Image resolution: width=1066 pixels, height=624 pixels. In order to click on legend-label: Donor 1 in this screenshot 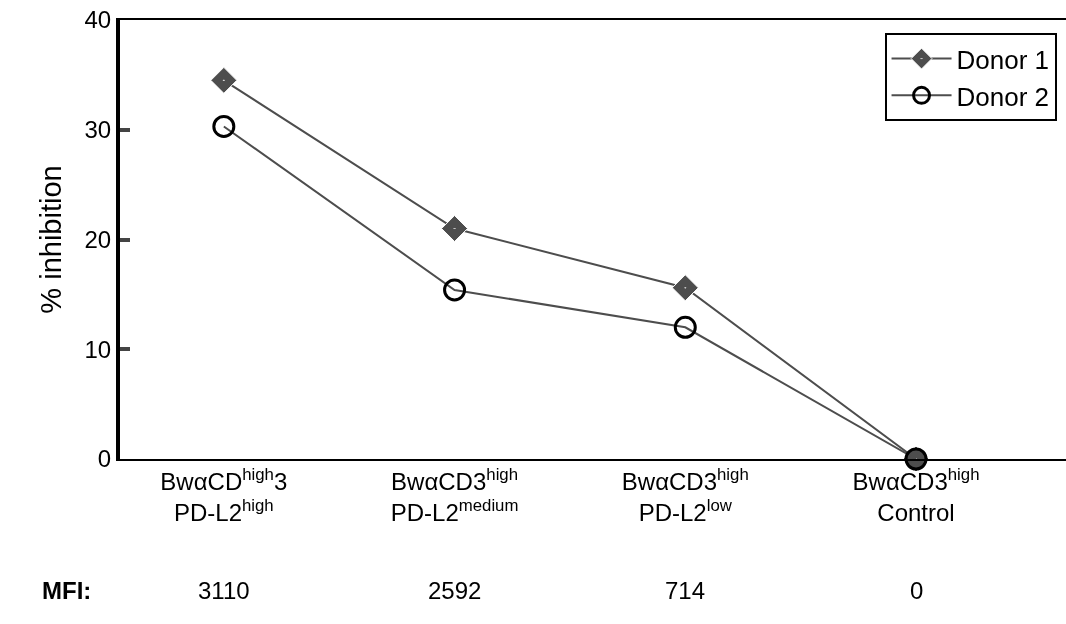, I will do `click(1003, 59)`.